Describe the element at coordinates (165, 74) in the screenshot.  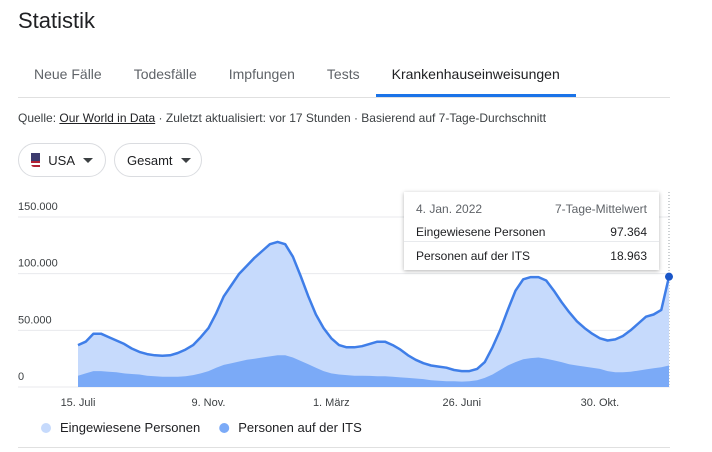
I see `tab: Todesfälle` at that location.